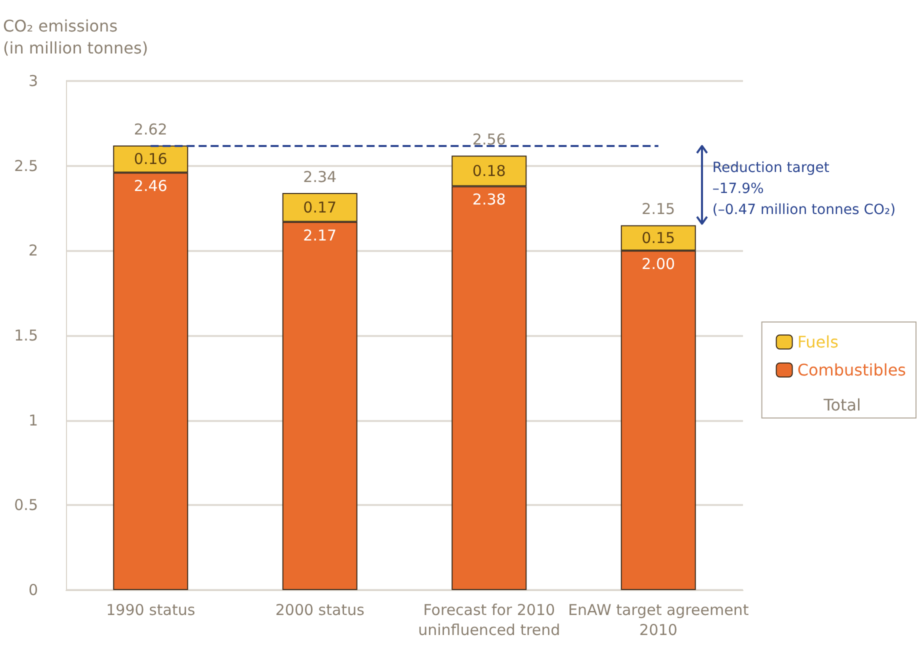 The image size is (924, 650). What do you see at coordinates (658, 620) in the screenshot?
I see `x-tick-label: EnAW target agreement 2010` at bounding box center [658, 620].